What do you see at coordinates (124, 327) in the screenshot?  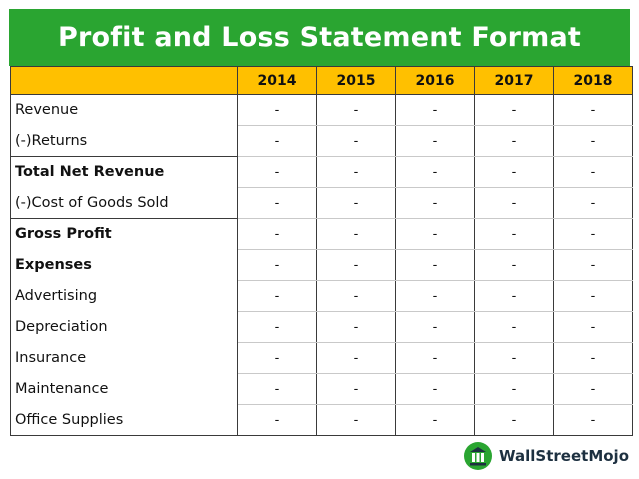 I see `row-label-depreciation: Depreciation` at bounding box center [124, 327].